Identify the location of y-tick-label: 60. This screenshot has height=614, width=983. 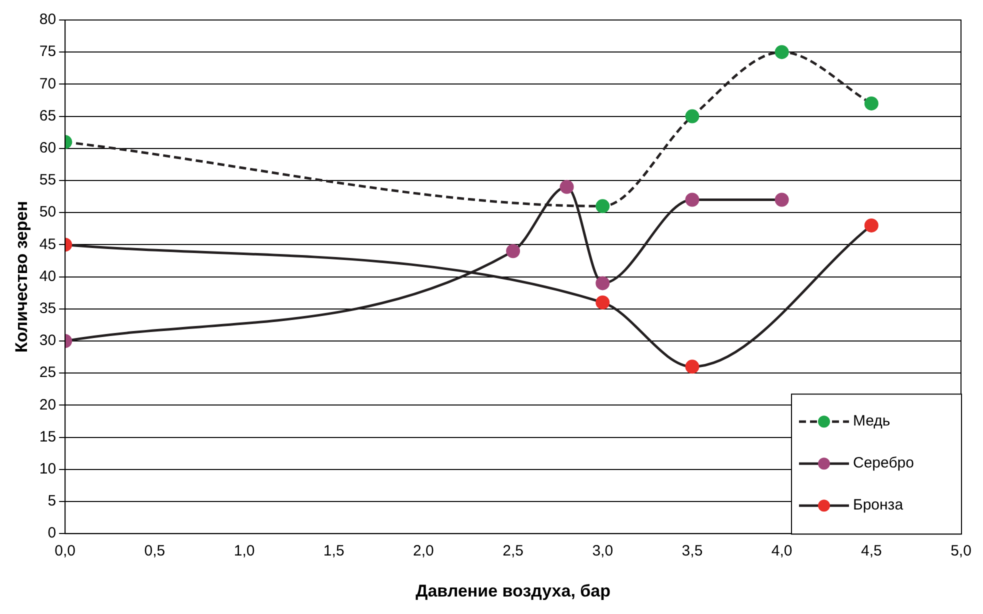
(47, 148).